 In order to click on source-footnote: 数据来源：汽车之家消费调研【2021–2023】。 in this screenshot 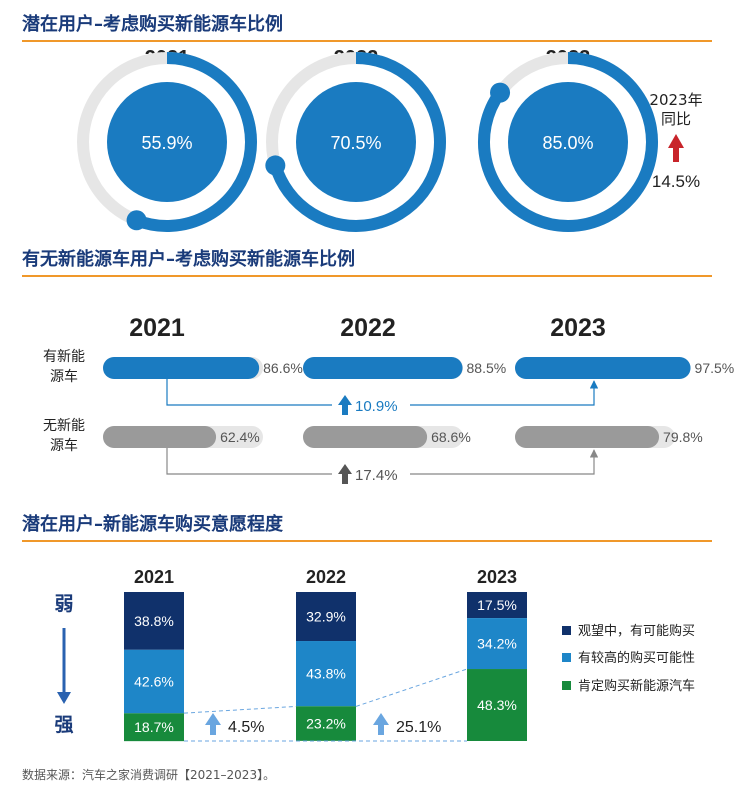, I will do `click(149, 775)`.